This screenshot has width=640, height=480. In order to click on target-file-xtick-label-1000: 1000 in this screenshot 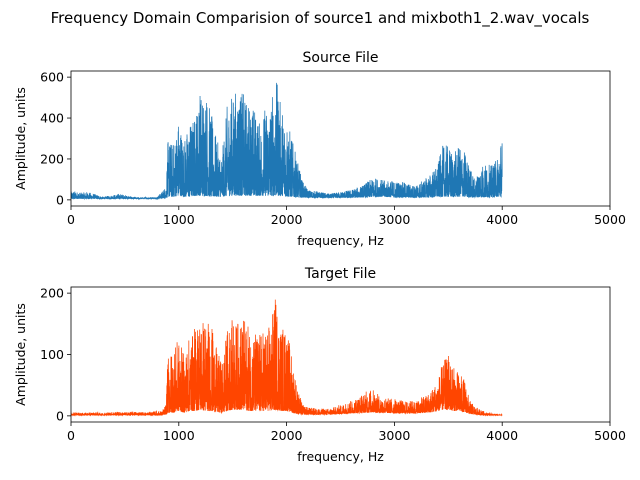, I will do `click(179, 435)`.